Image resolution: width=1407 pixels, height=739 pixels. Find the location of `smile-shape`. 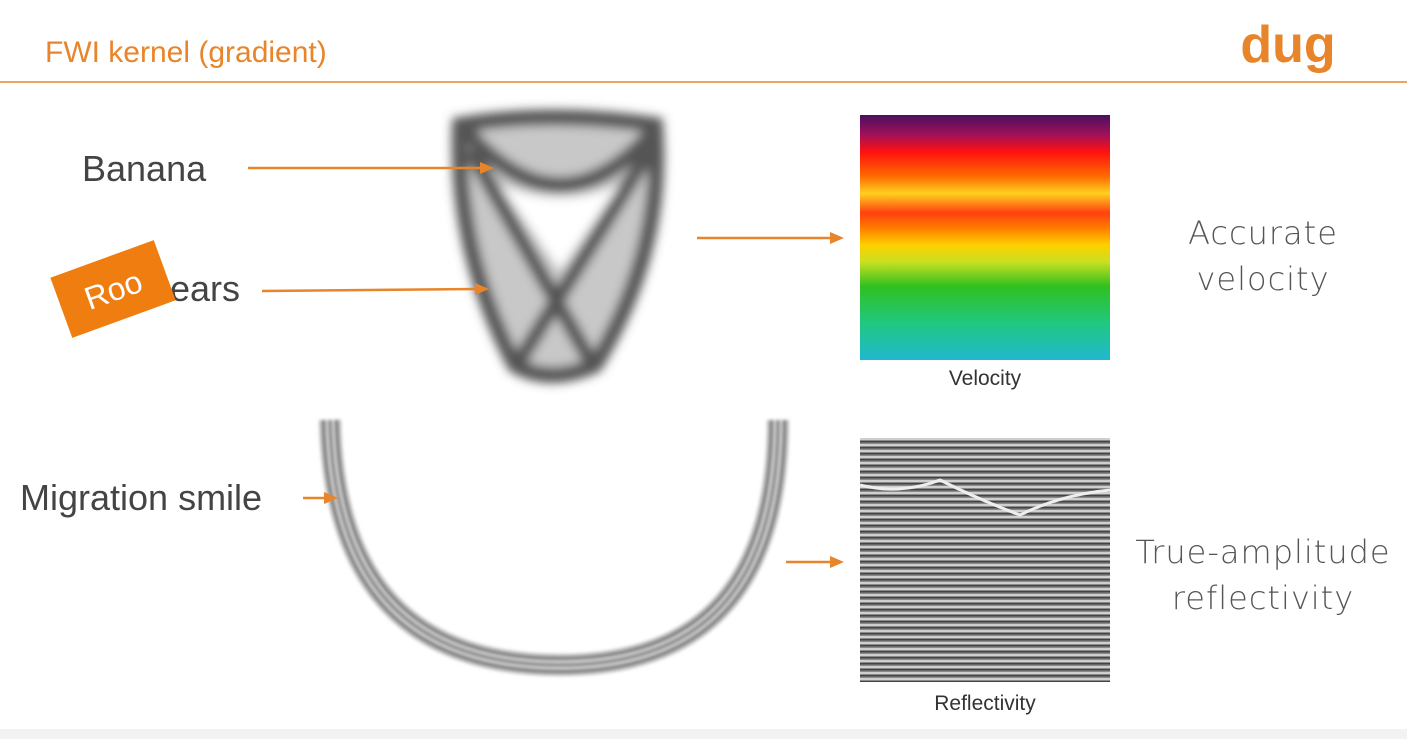

smile-shape is located at coordinates (554, 548).